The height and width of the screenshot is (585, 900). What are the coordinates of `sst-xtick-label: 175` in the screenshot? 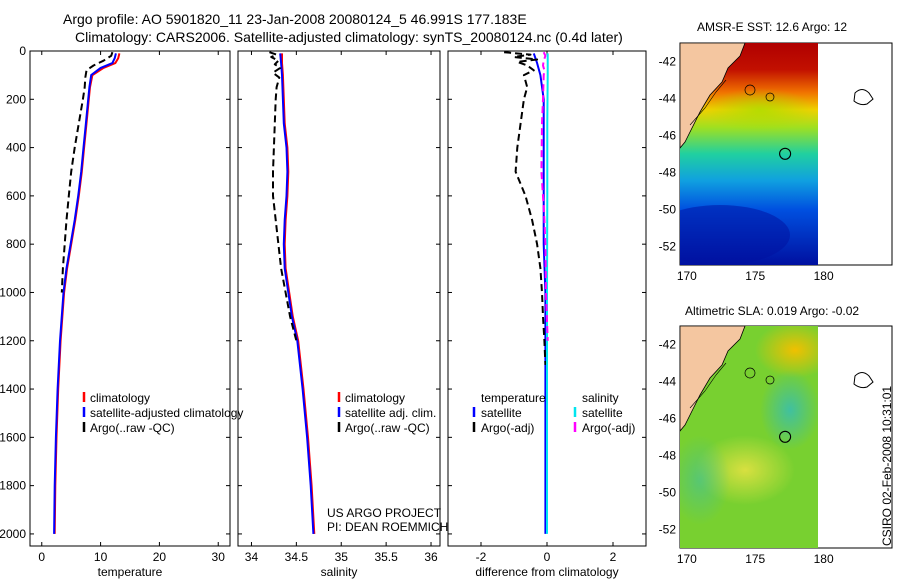 It's located at (755, 276).